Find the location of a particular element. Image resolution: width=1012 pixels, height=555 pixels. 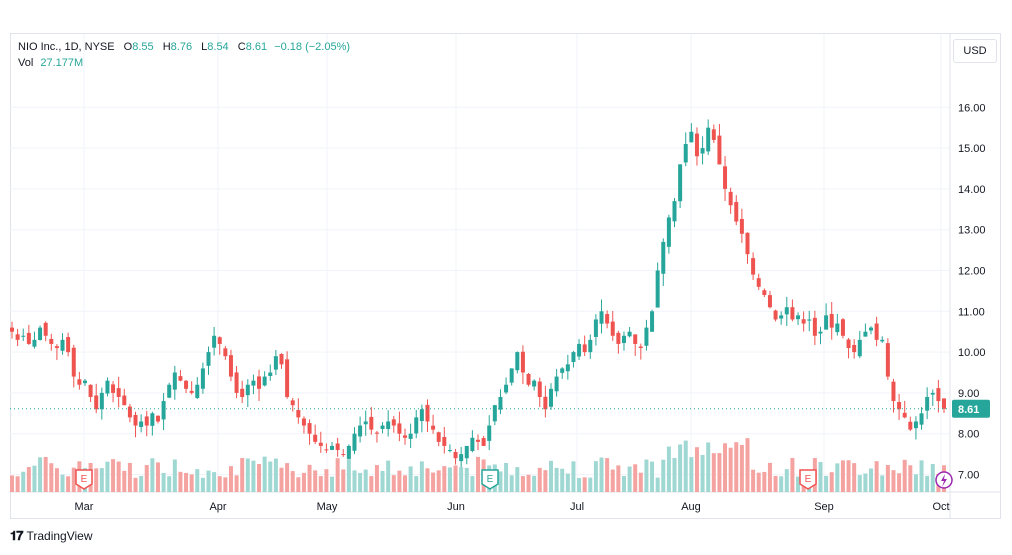

y-tick-label: 10.00 is located at coordinates (972, 353).